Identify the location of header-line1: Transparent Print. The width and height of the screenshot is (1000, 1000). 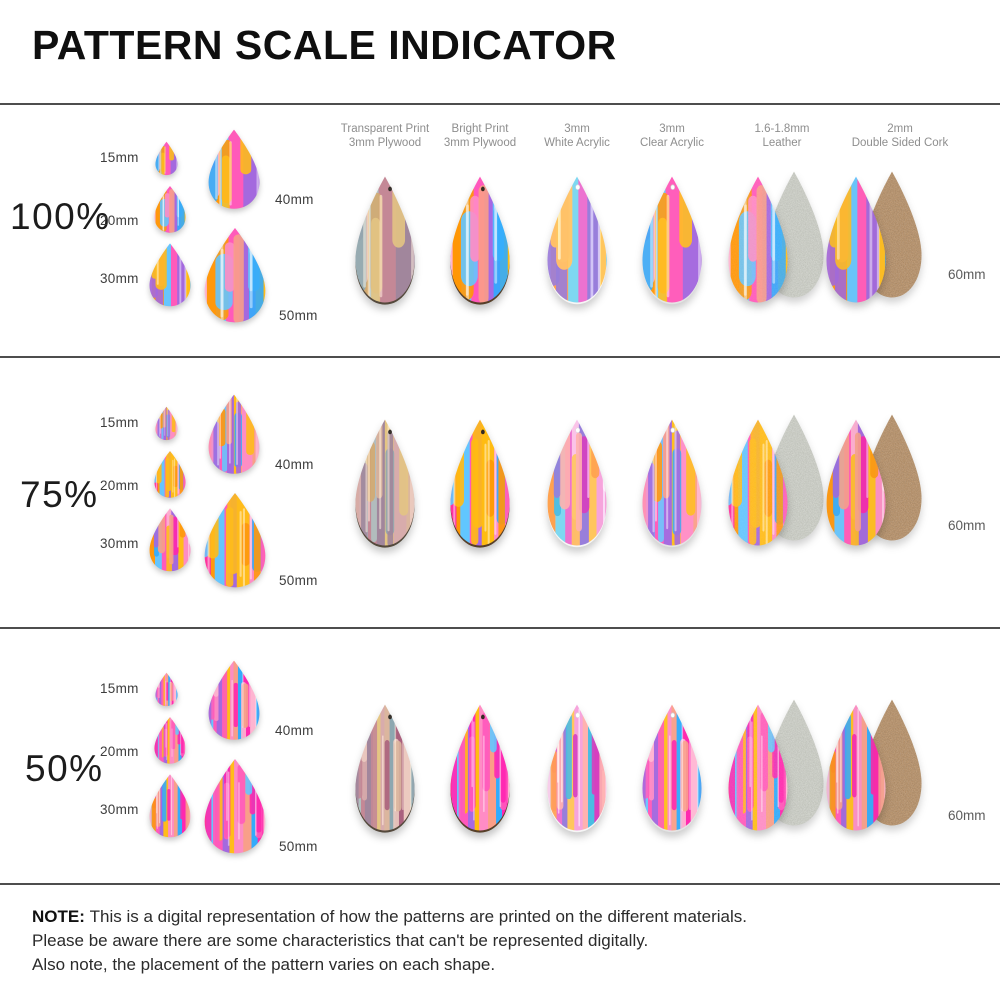
(385, 129).